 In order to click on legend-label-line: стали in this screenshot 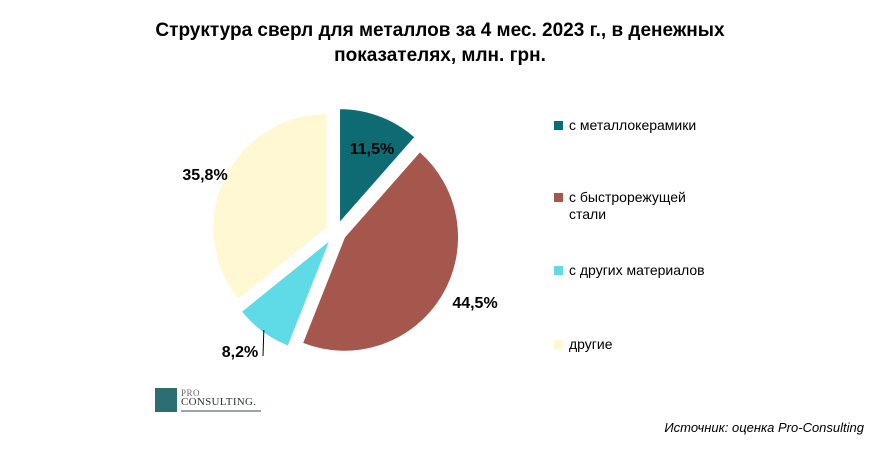, I will do `click(588, 214)`.